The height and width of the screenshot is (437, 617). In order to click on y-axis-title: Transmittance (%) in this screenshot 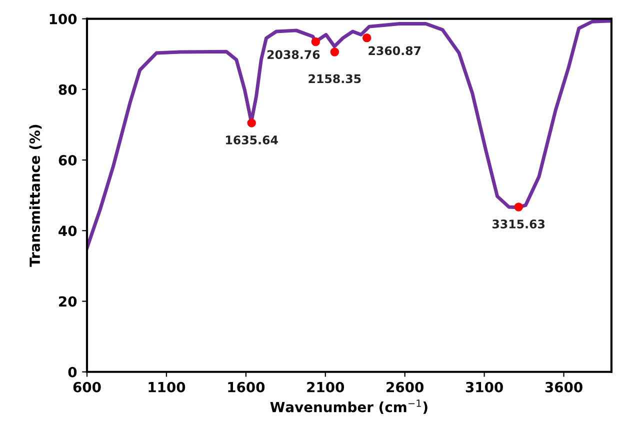, I will do `click(35, 195)`.